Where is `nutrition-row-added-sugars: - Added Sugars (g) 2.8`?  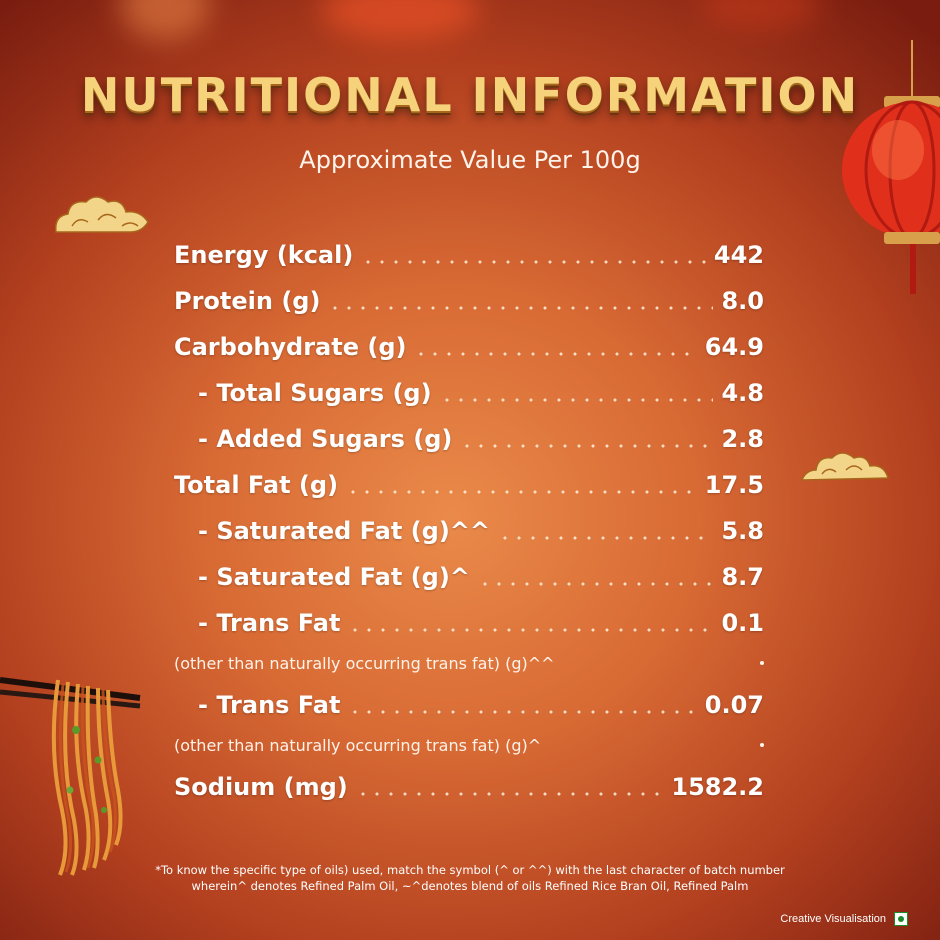 nutrition-row-added-sugars: - Added Sugars (g) 2.8 is located at coordinates (469, 439).